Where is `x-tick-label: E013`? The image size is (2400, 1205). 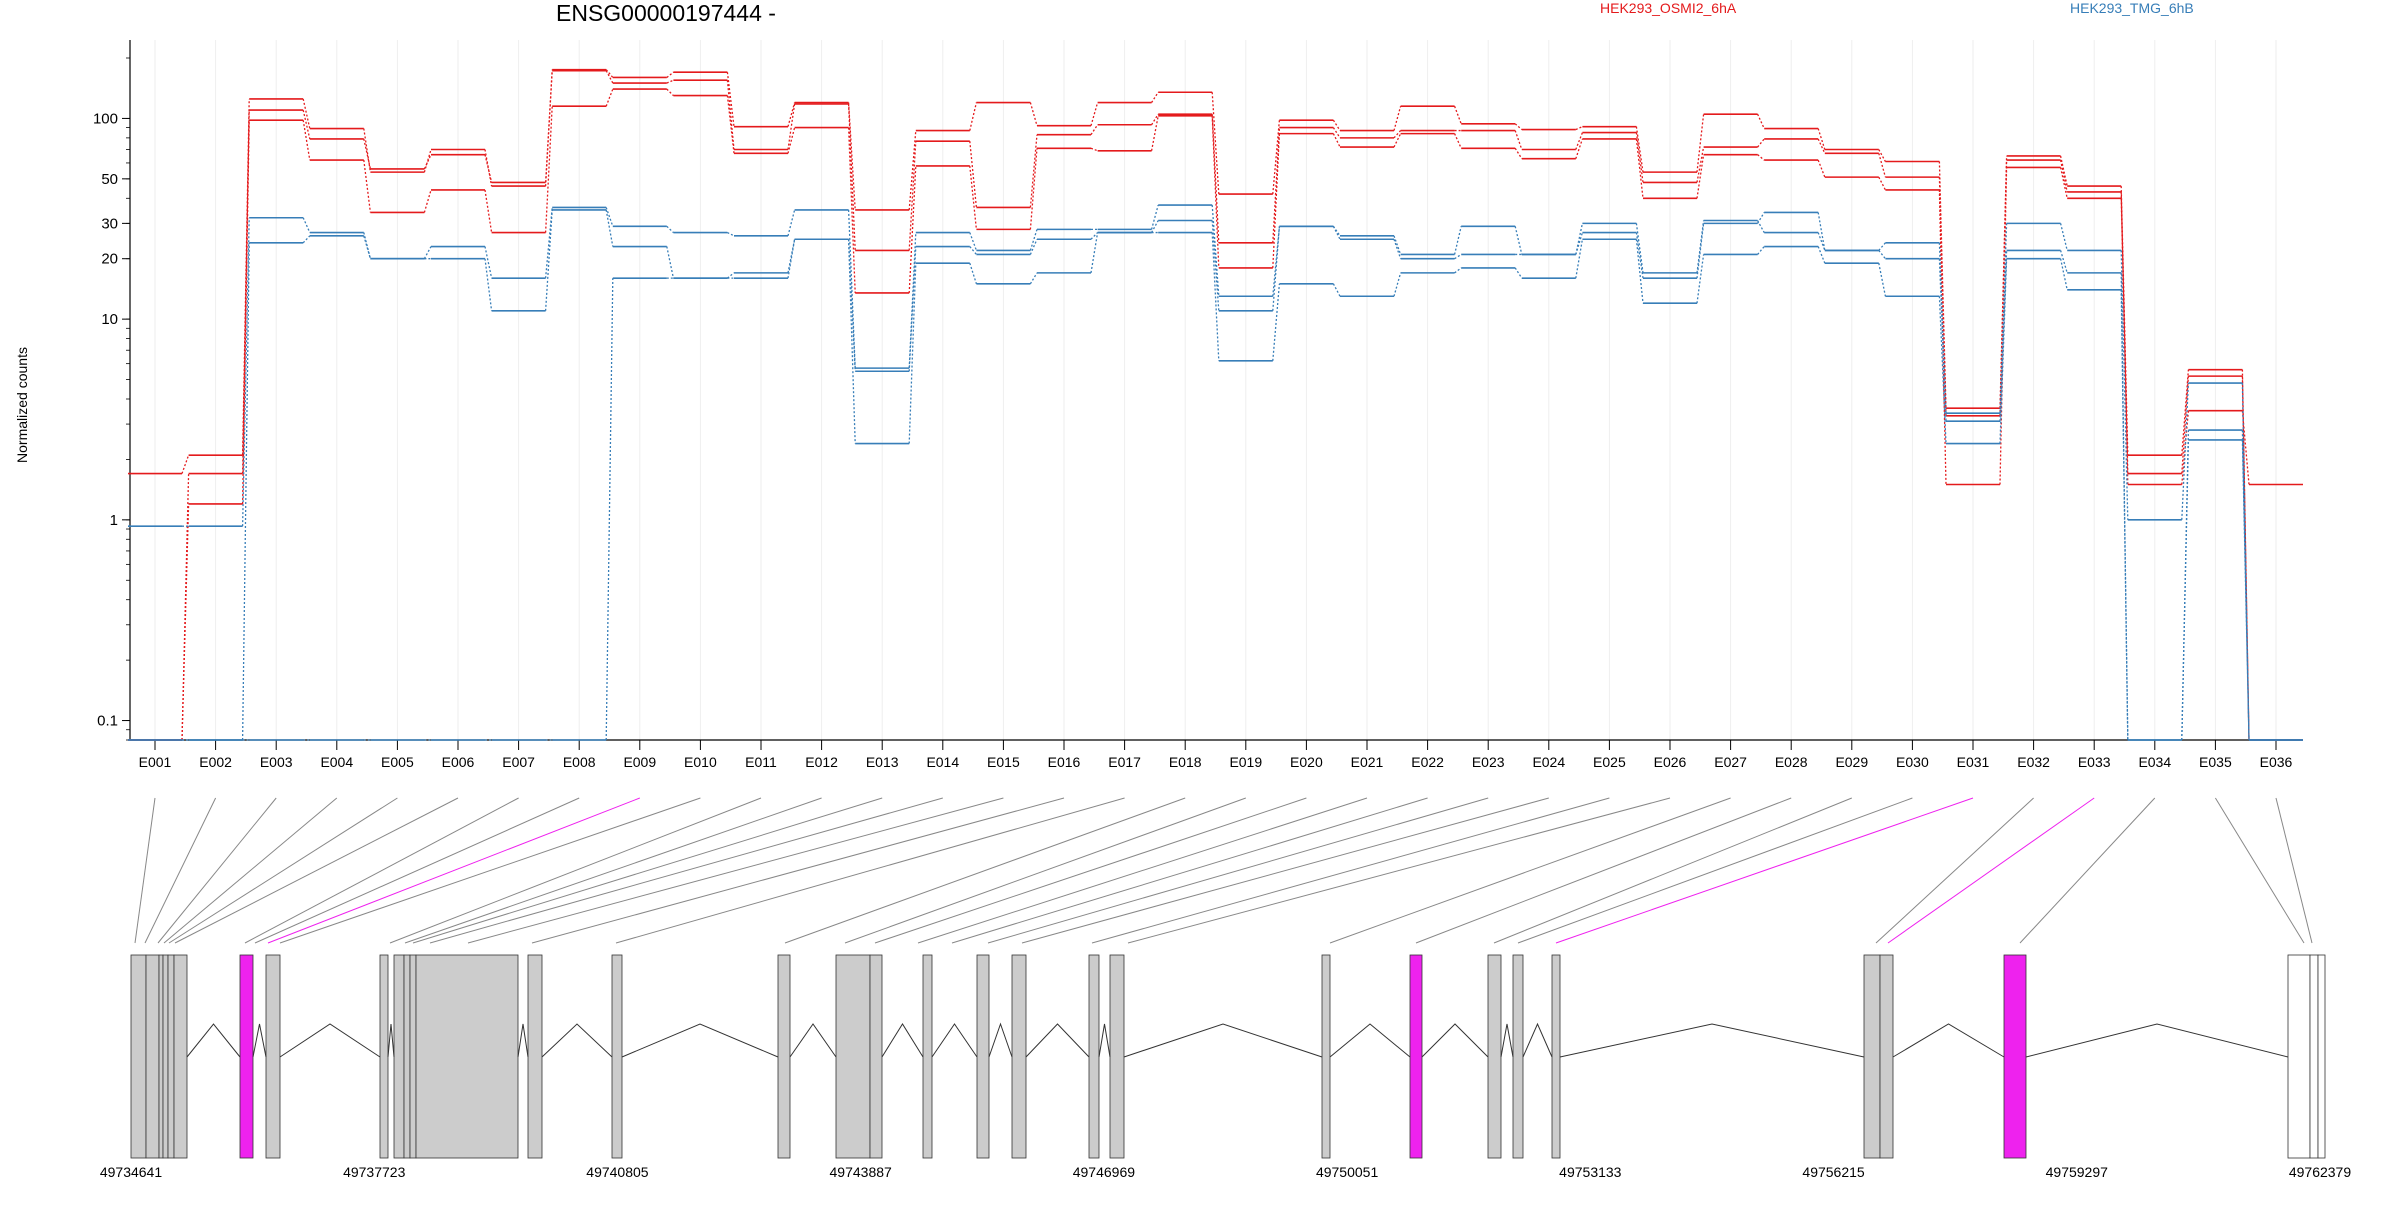
x-tick-label: E013 is located at coordinates (882, 762).